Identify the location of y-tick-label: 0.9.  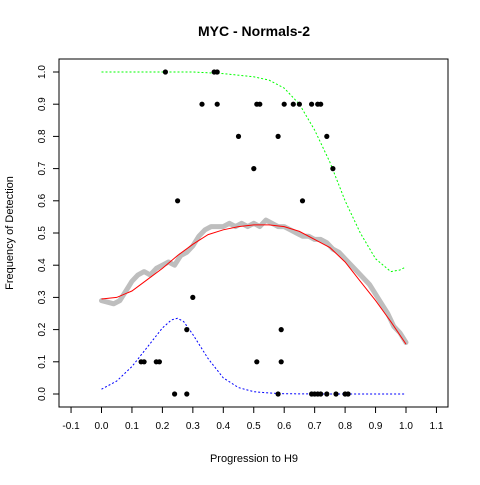
(42, 104).